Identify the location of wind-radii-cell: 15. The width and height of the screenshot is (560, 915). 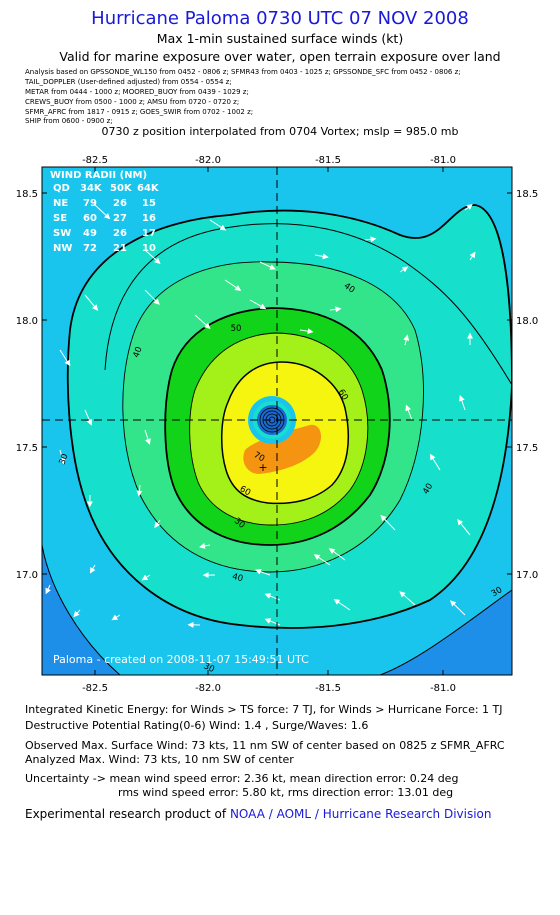
(149, 203).